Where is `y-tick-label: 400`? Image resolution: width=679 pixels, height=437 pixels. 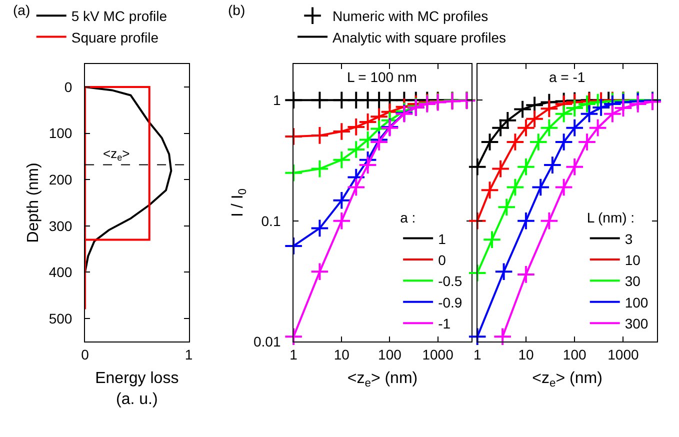 y-tick-label: 400 is located at coordinates (60, 272).